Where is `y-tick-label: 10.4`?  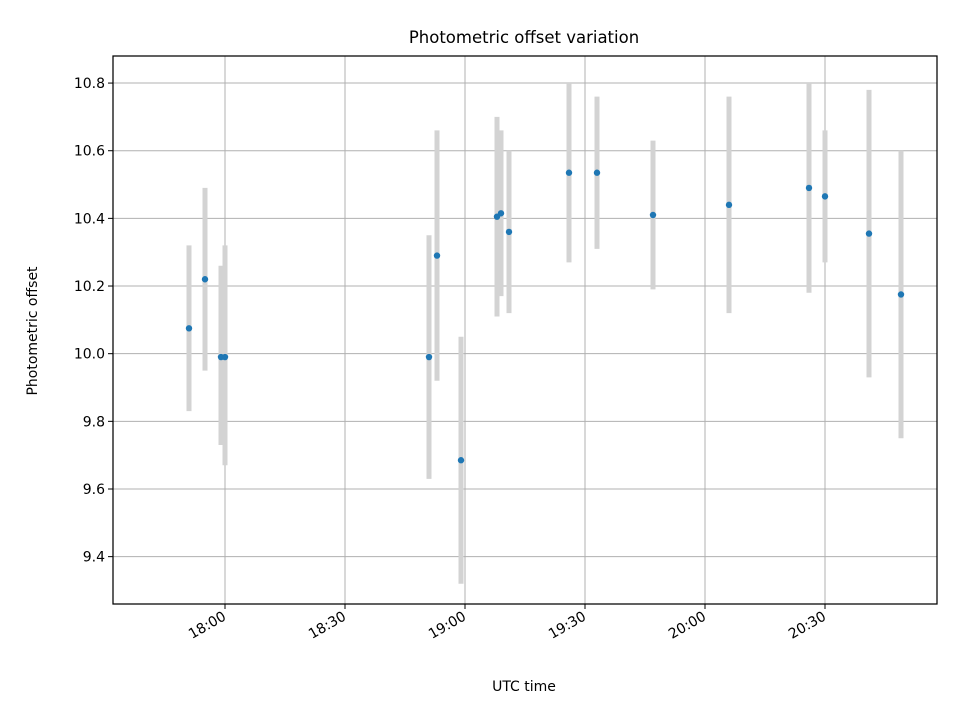
y-tick-label: 10.4 is located at coordinates (89, 219).